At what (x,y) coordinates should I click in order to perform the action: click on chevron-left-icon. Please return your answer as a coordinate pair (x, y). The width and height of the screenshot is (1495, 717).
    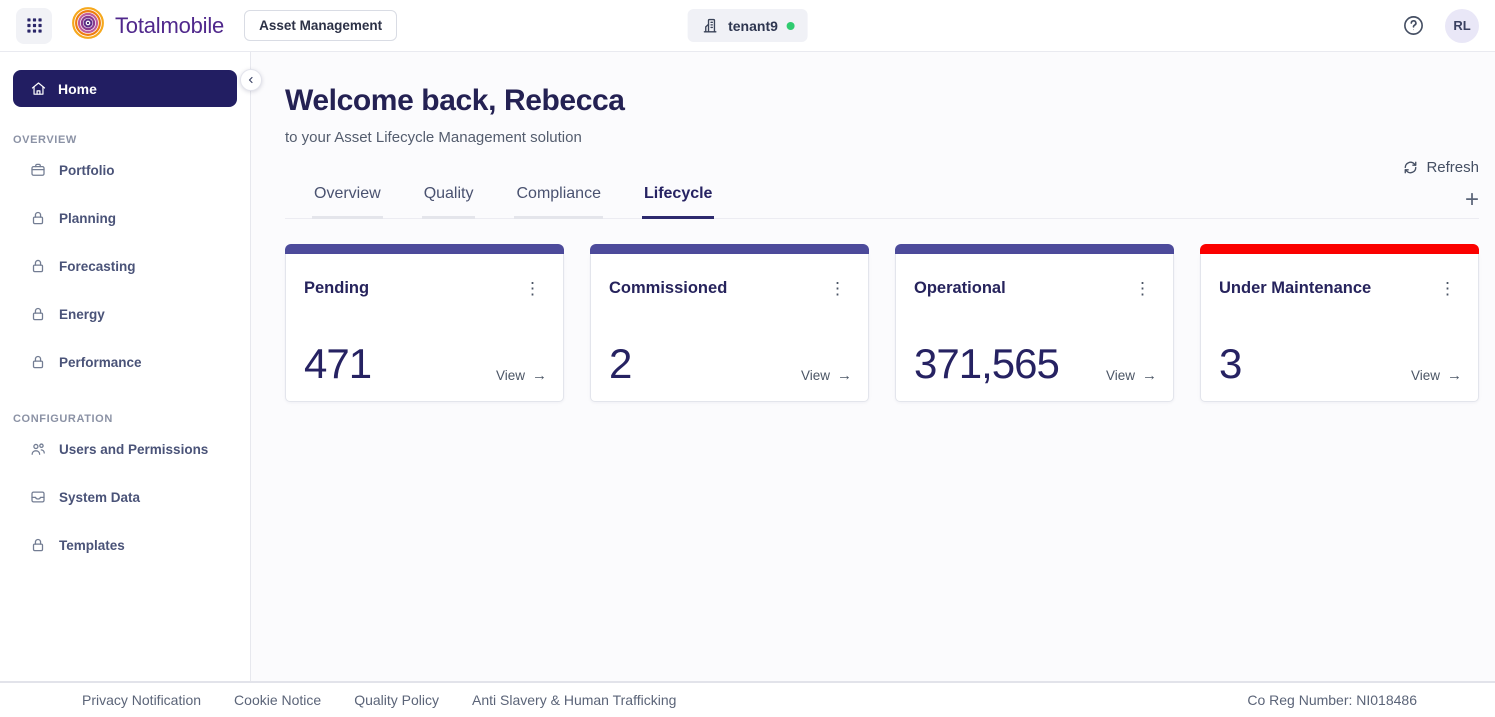
    Looking at the image, I should click on (251, 80).